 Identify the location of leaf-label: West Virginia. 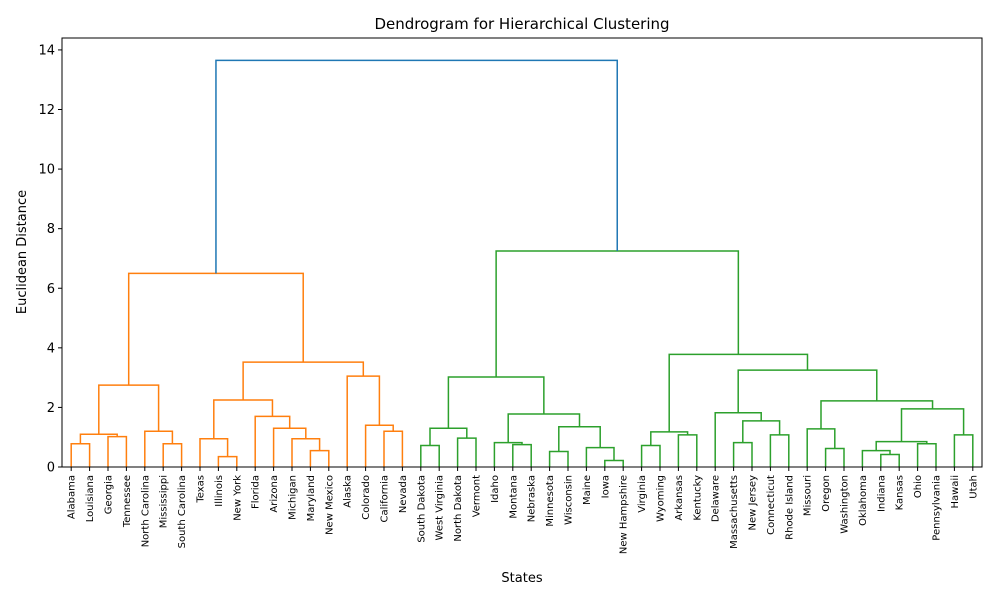
(440, 507).